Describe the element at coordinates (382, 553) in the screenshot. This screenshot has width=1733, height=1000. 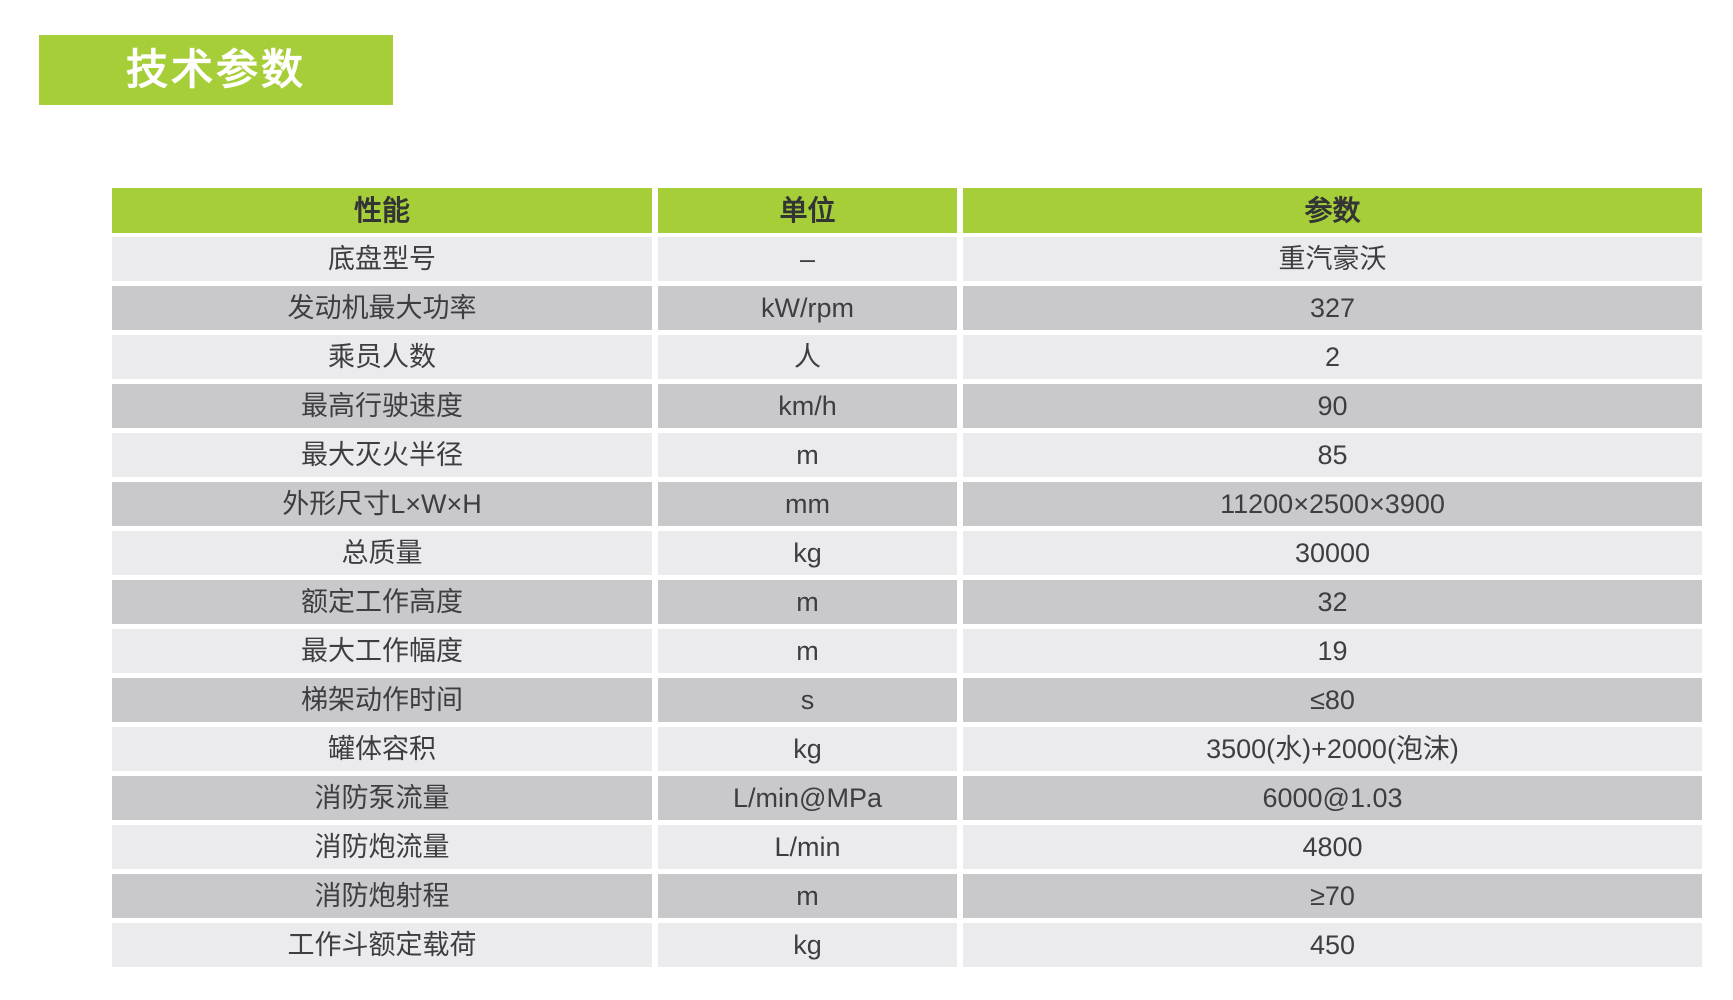
I see `spec-name-cell: 总质量` at that location.